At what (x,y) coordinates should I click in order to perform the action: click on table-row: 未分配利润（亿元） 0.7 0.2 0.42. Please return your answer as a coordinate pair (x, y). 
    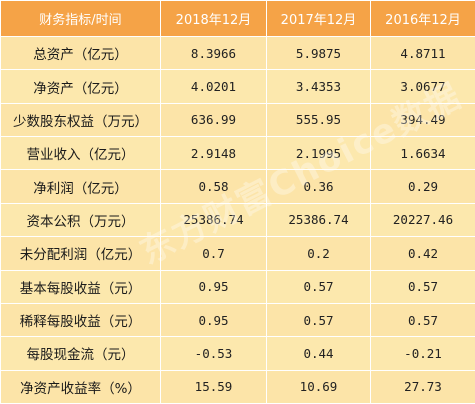
    Looking at the image, I should click on (237, 253).